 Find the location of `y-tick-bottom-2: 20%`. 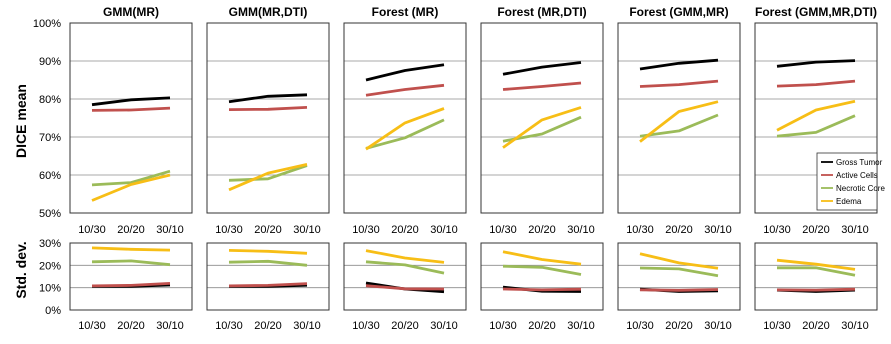

y-tick-bottom-2: 20% is located at coordinates (50, 266).